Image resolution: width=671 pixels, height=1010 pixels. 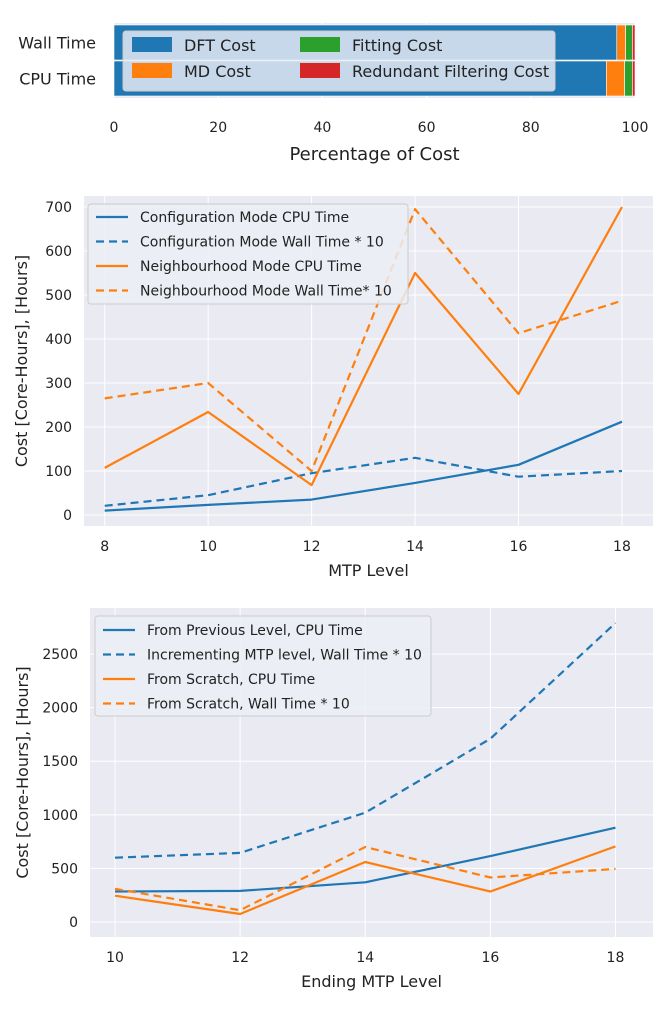 I want to click on chart-2-y-tick-label: 200, so click(x=58, y=428).